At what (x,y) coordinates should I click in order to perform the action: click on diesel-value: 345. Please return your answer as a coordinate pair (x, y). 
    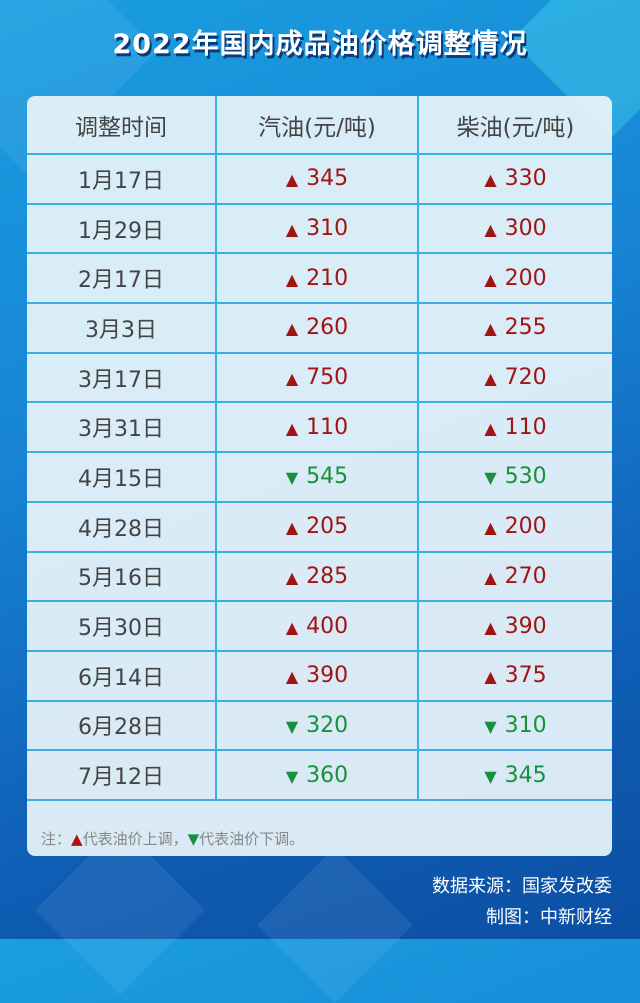
    Looking at the image, I should click on (525, 775).